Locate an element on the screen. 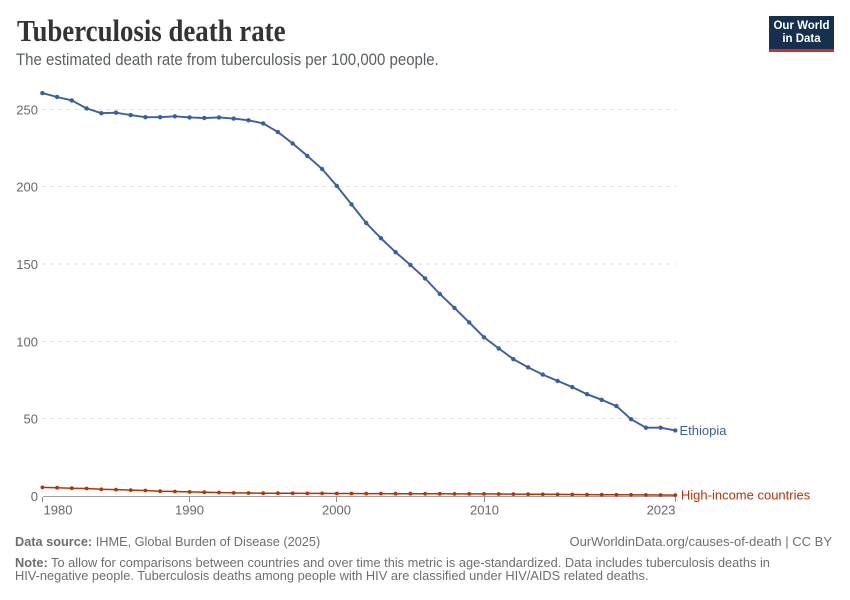  svg-text: Ethiopia is located at coordinates (704, 430).